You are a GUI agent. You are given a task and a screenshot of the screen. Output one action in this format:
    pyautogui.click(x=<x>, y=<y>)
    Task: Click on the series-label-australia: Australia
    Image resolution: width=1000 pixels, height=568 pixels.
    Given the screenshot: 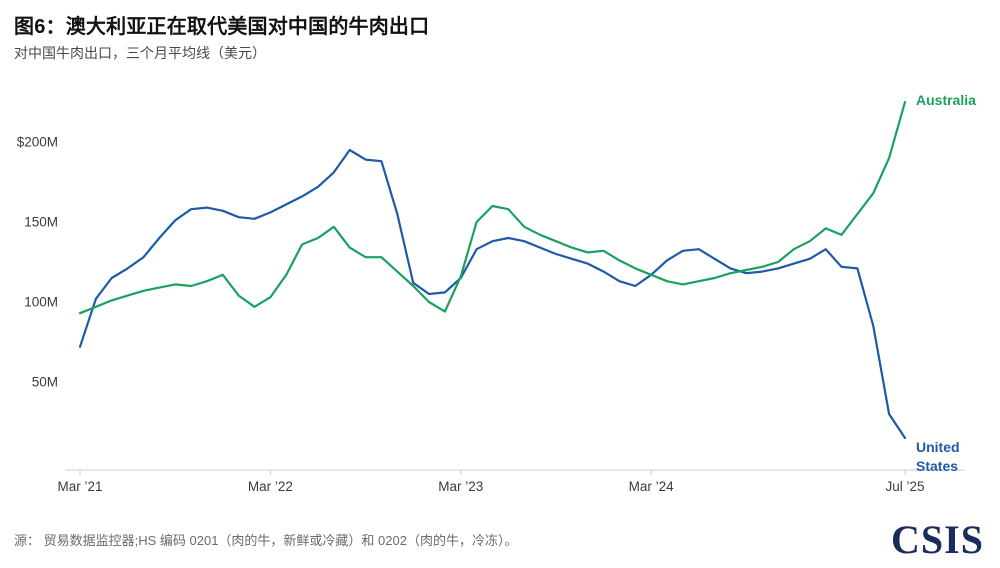 What is the action you would take?
    pyautogui.click(x=946, y=100)
    